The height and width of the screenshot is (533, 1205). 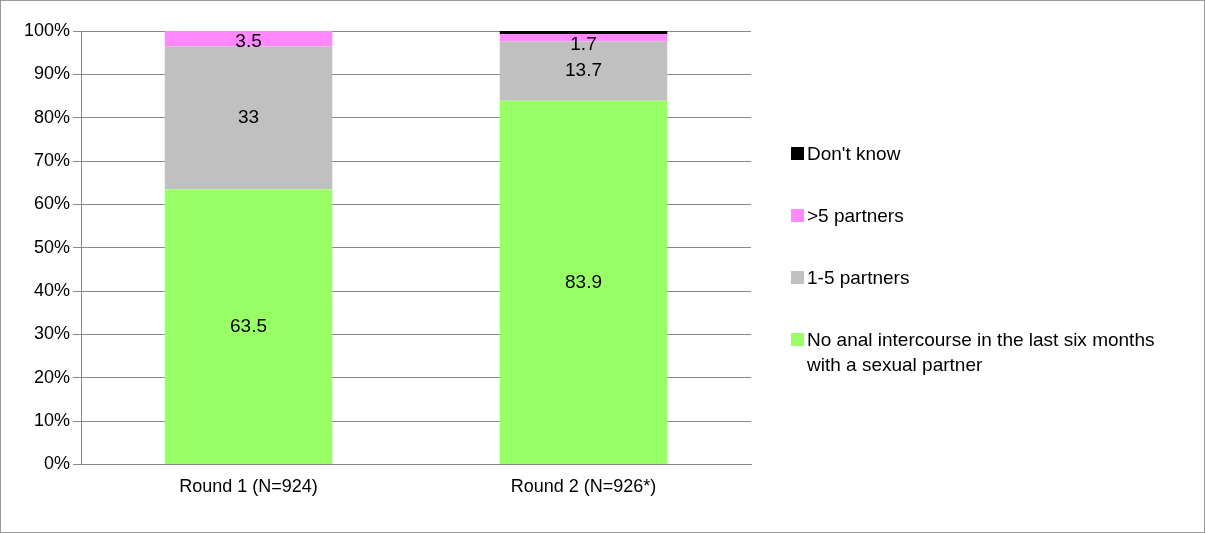 I want to click on y-tick-label: 70%, so click(x=52, y=159).